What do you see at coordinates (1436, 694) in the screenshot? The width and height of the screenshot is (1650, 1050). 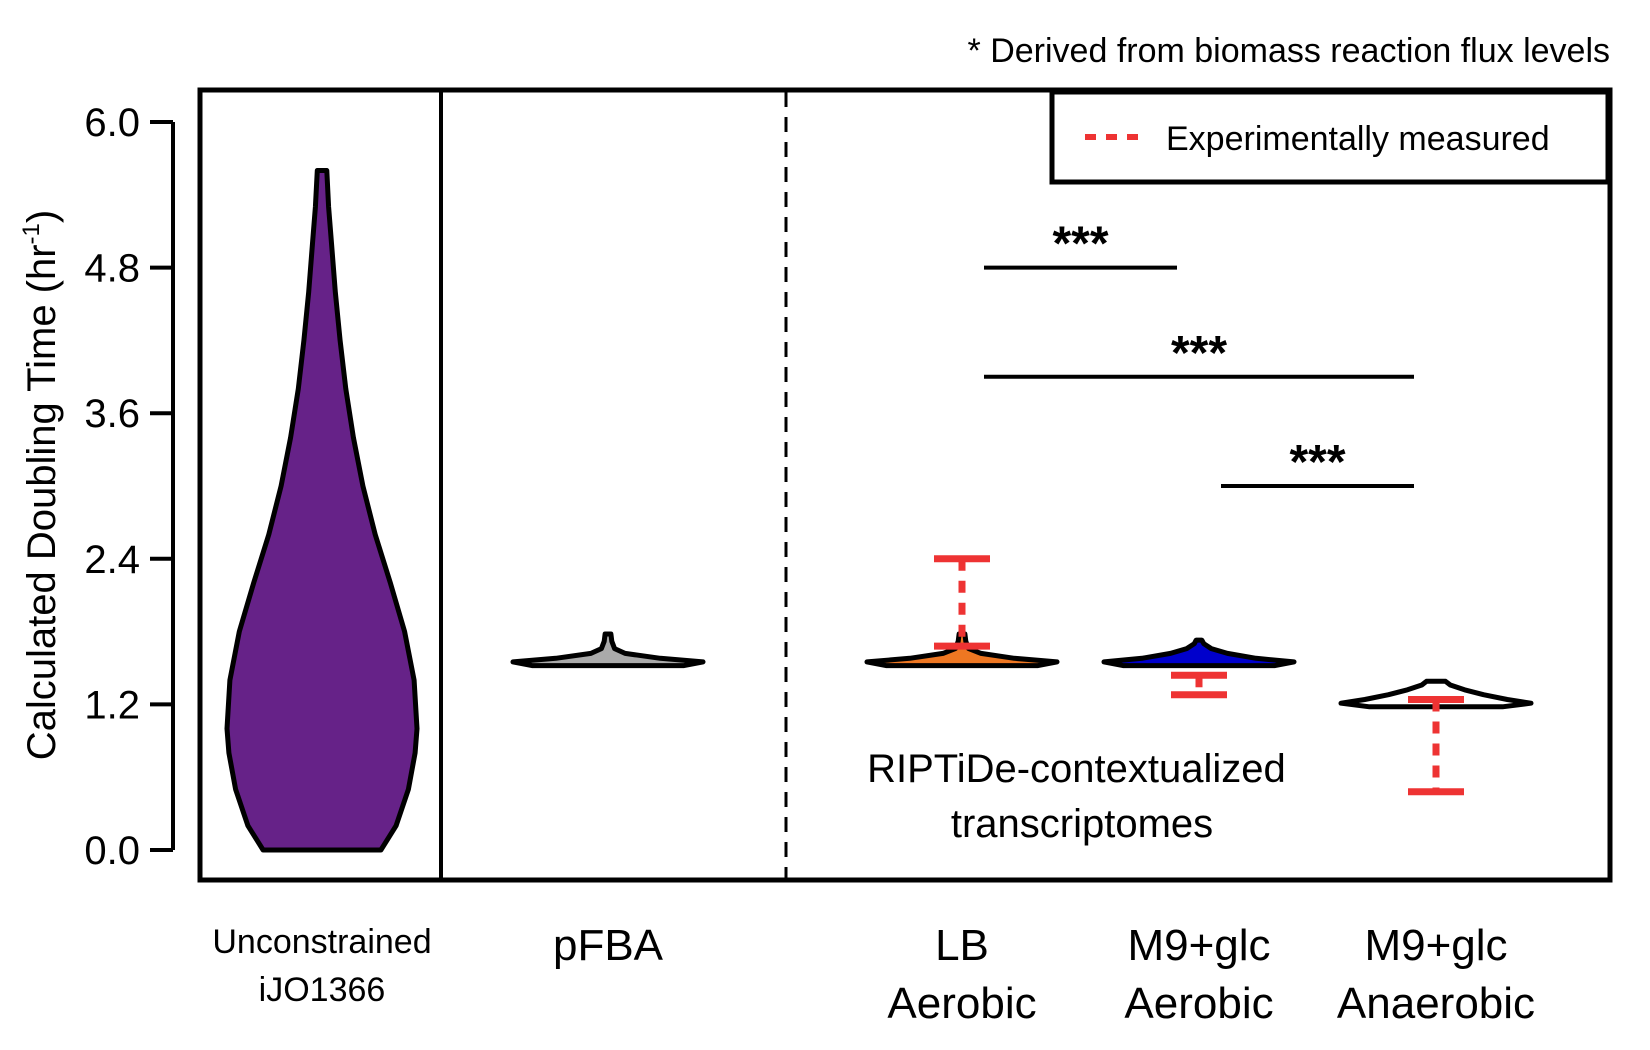 I see `violin-m9-anaerobic` at bounding box center [1436, 694].